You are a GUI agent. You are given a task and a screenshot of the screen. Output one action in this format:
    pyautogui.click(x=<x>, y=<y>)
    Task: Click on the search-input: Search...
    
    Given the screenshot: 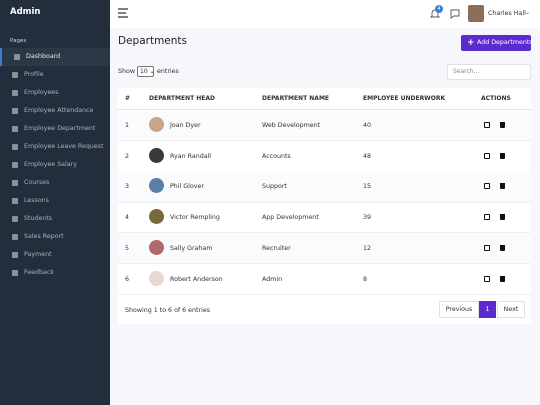 What is the action you would take?
    pyautogui.click(x=489, y=72)
    